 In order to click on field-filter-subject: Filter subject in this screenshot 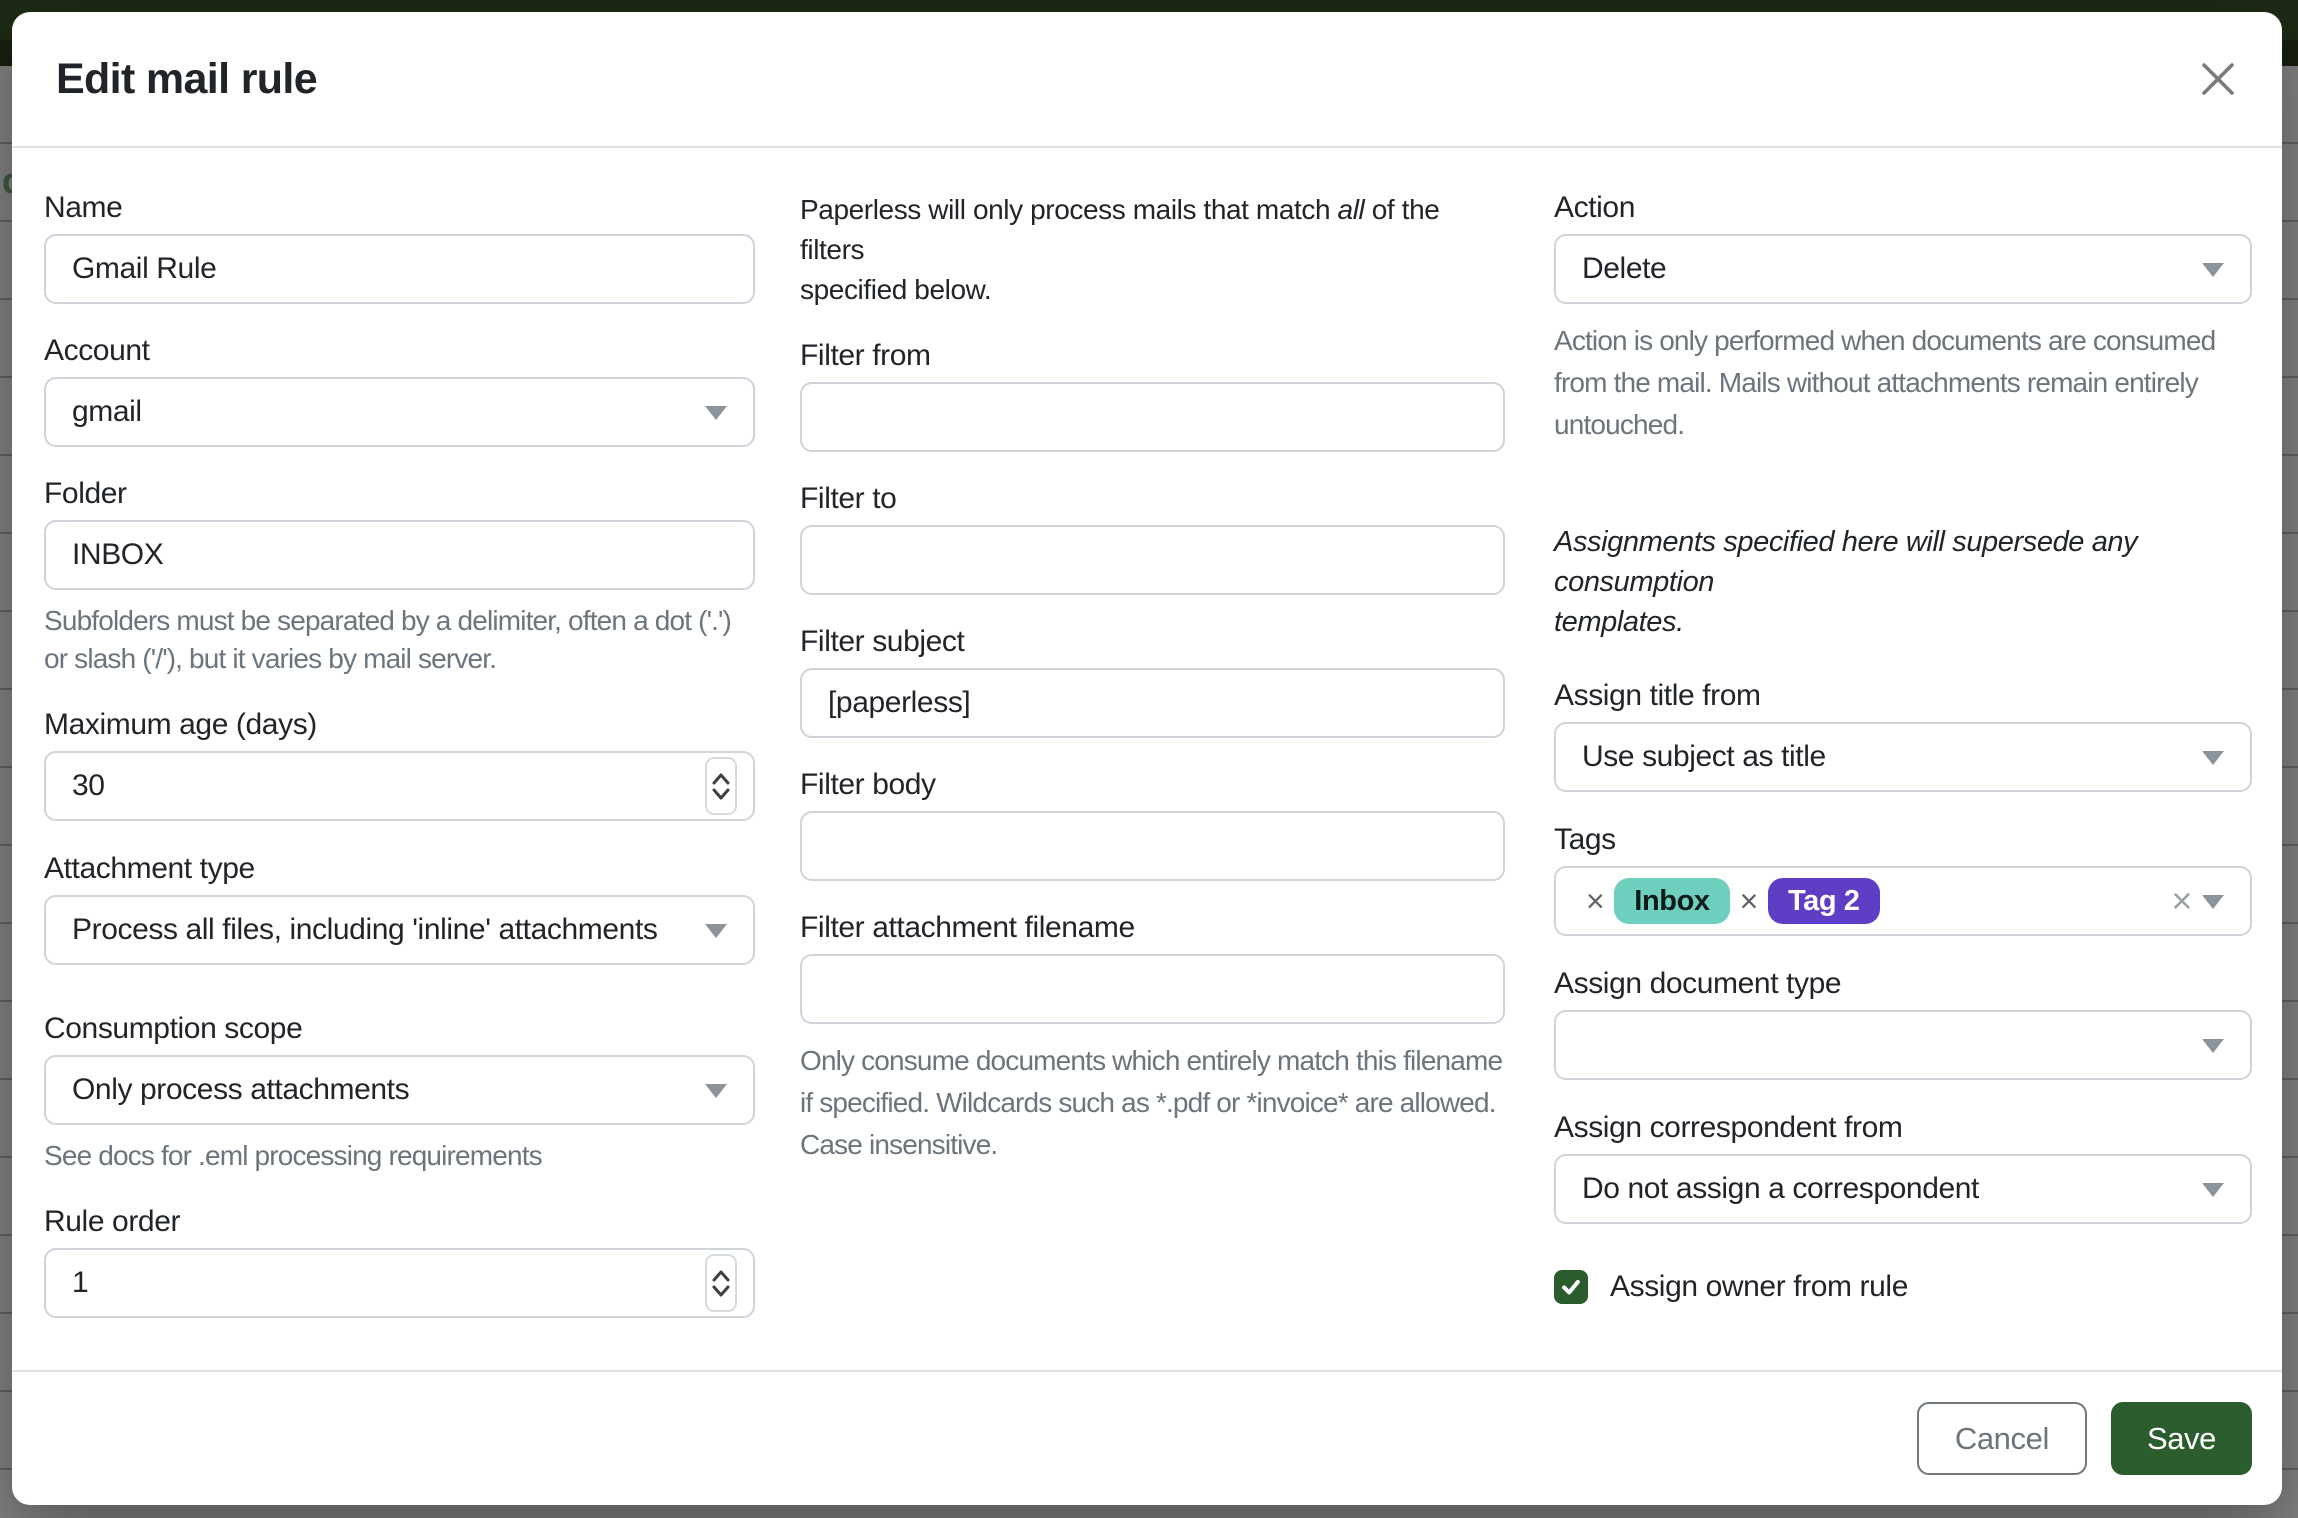, I will do `click(1152, 681)`.